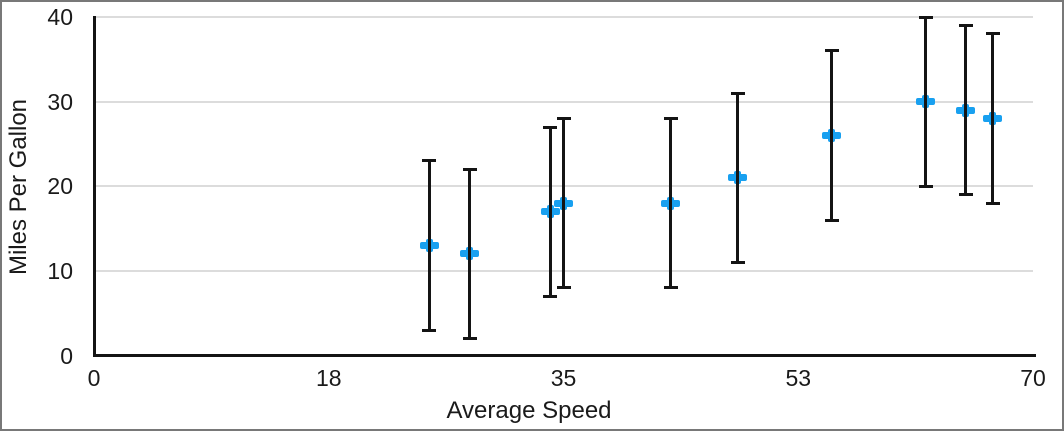 The width and height of the screenshot is (1064, 431). Describe the element at coordinates (328, 378) in the screenshot. I see `x-tick-label: 18` at that location.